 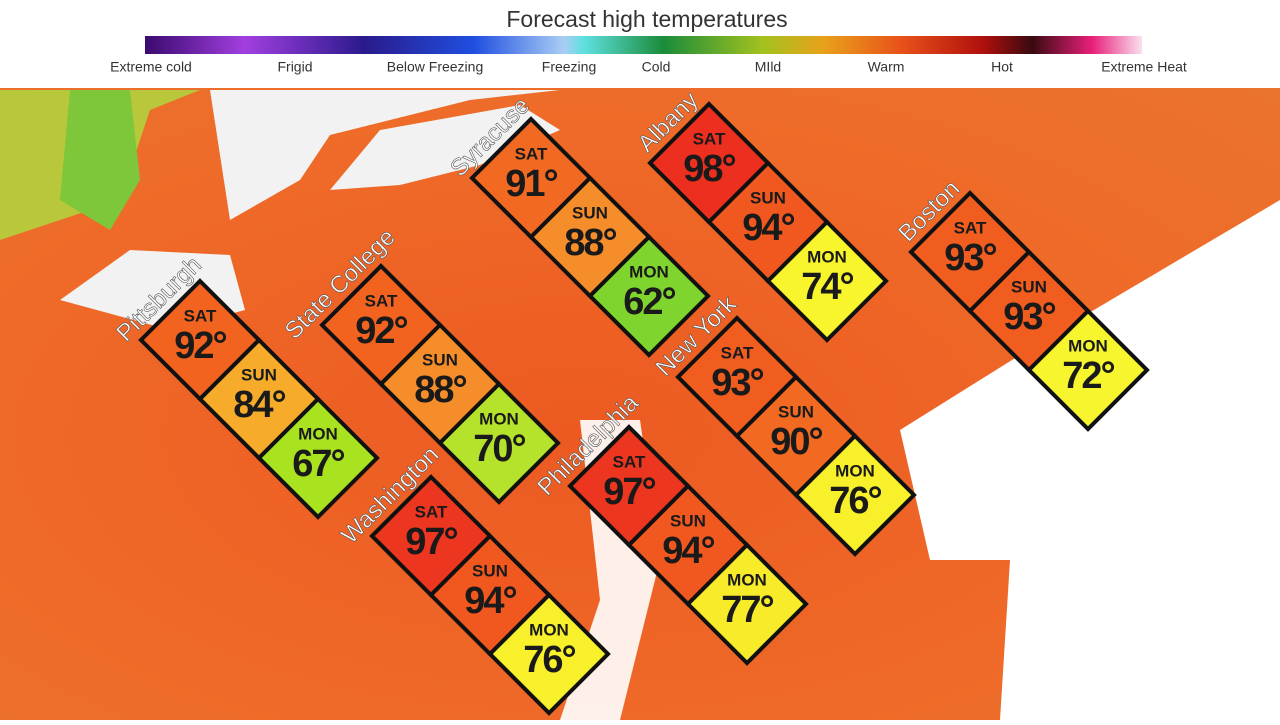 What do you see at coordinates (1088, 376) in the screenshot?
I see `temperature: 72°` at bounding box center [1088, 376].